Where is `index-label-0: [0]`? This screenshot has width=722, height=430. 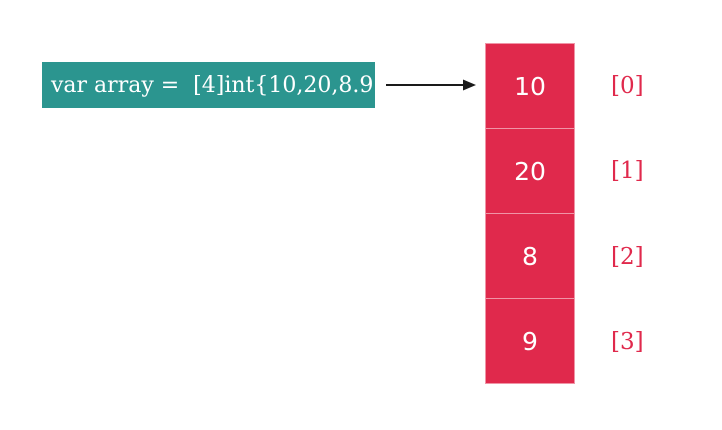
index-label-0: [0] is located at coordinates (627, 85).